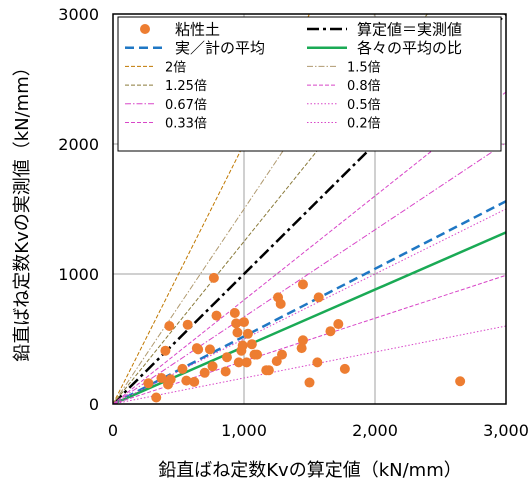 This screenshot has height=484, width=528. What do you see at coordinates (409, 30) in the screenshot?
I see `legend-label: 算定値＝実測値` at bounding box center [409, 30].